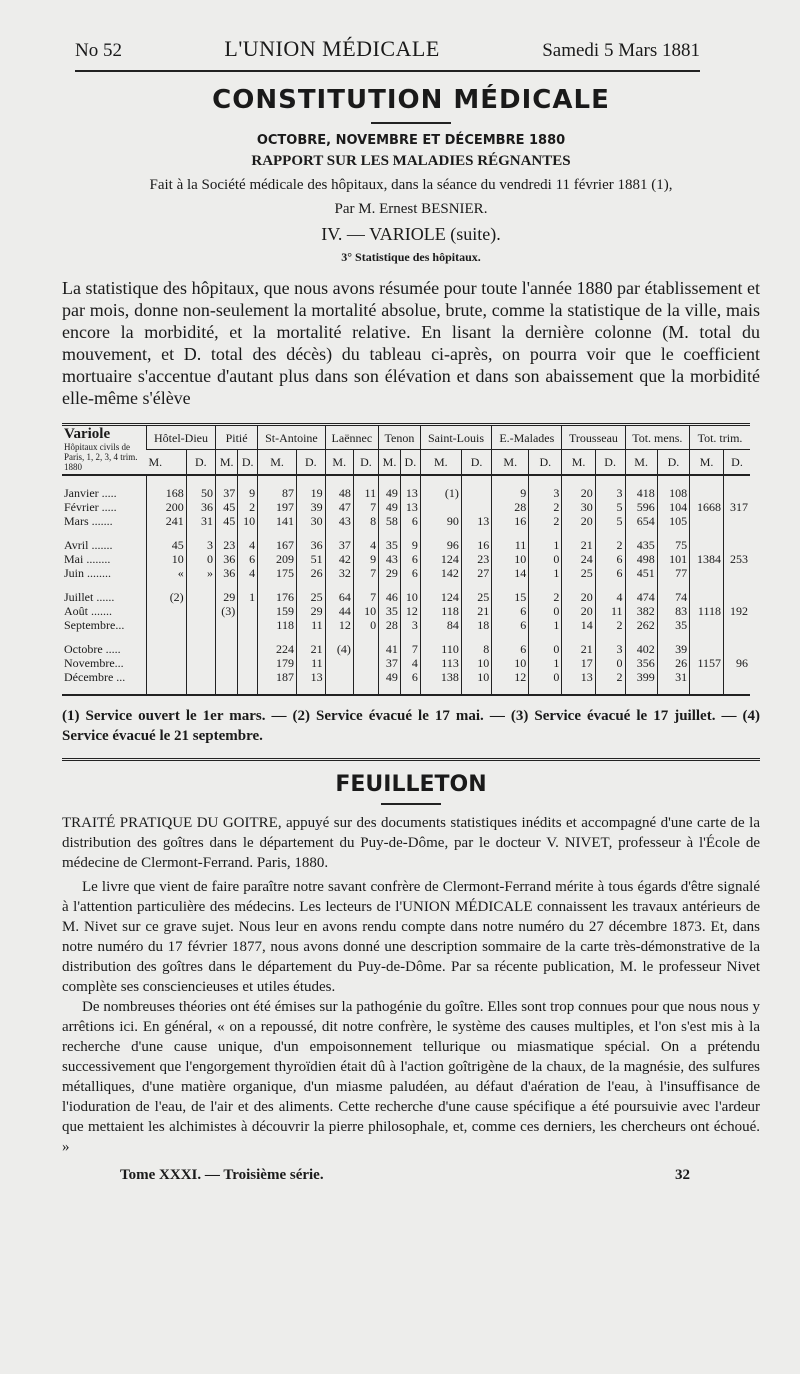 This screenshot has height=1374, width=800. Describe the element at coordinates (365, 625) in the screenshot. I see `cell: 0` at that location.